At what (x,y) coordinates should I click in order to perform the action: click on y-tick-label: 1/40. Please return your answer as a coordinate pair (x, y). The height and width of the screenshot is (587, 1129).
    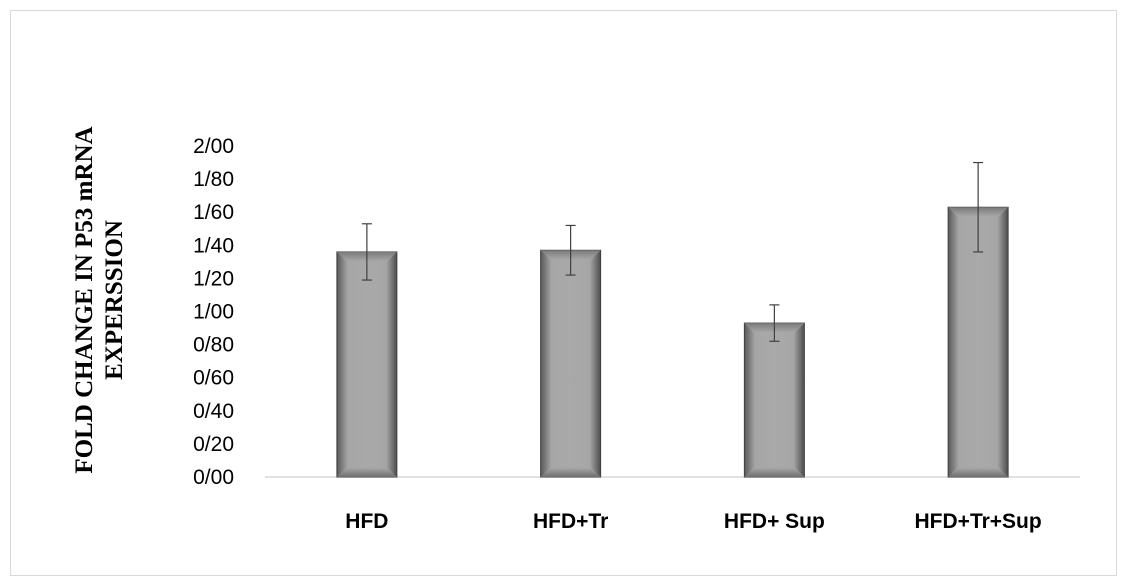
    Looking at the image, I should click on (213, 245).